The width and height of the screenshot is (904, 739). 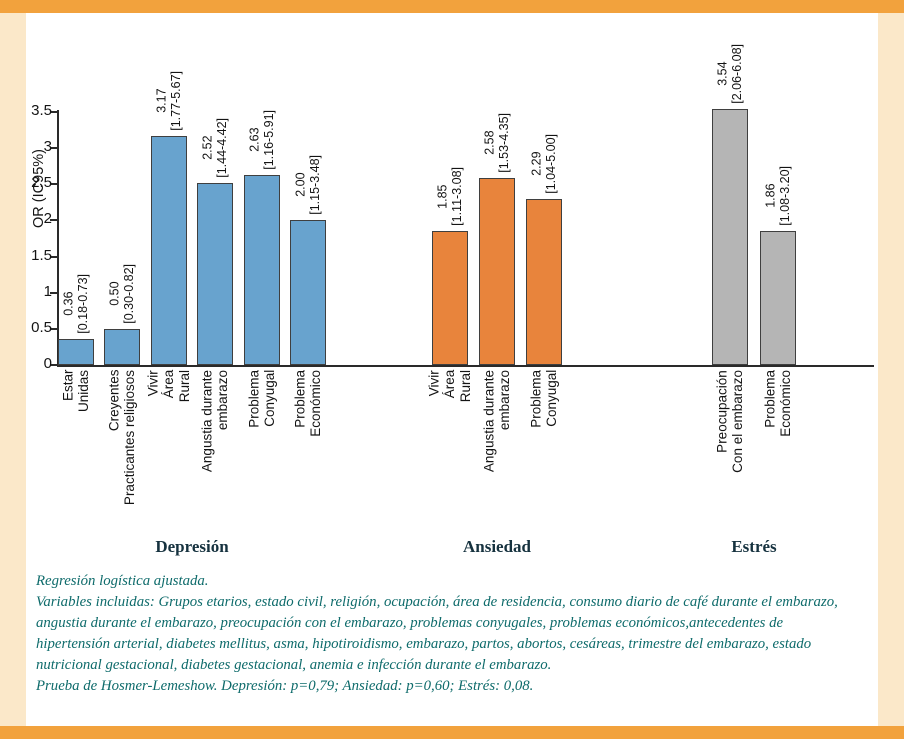 I want to click on bar-value-text: 2.52 [1.44-4.42], so click(x=214, y=148).